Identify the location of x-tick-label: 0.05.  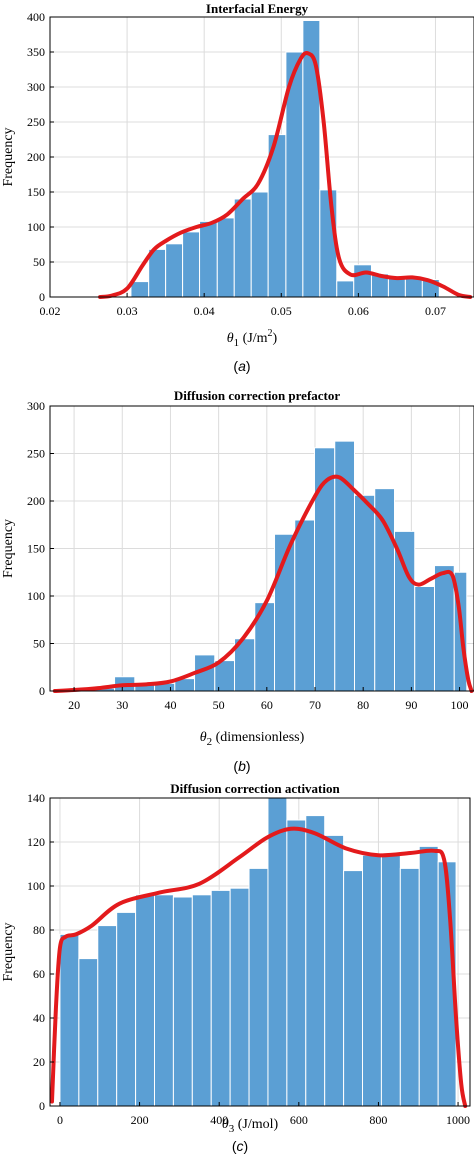
(281, 311).